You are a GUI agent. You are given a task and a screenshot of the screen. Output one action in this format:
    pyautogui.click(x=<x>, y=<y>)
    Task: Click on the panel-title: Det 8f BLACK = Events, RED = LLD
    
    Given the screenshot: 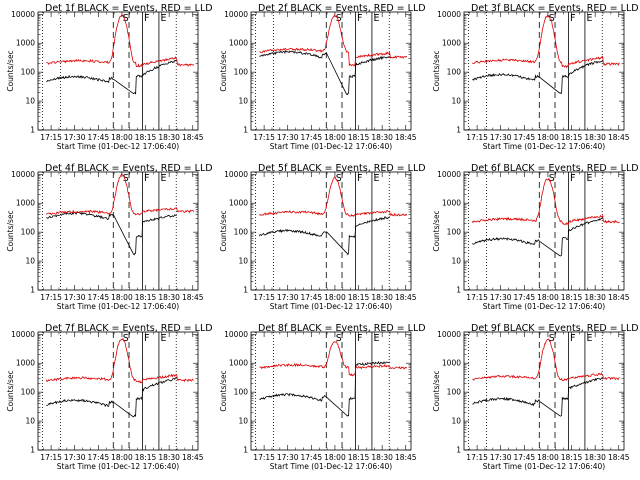 What is the action you would take?
    pyautogui.click(x=342, y=328)
    